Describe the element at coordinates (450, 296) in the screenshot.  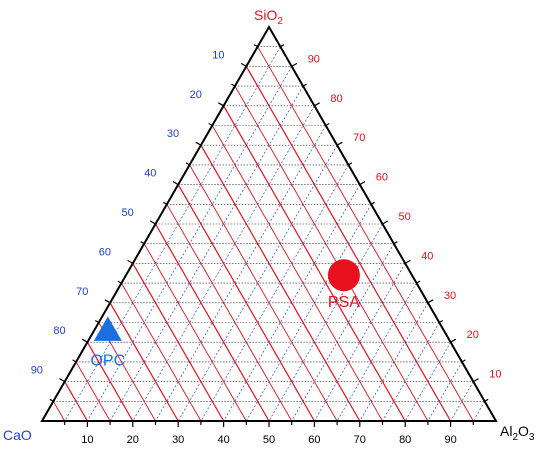
I see `tick-label-right: 30` at that location.